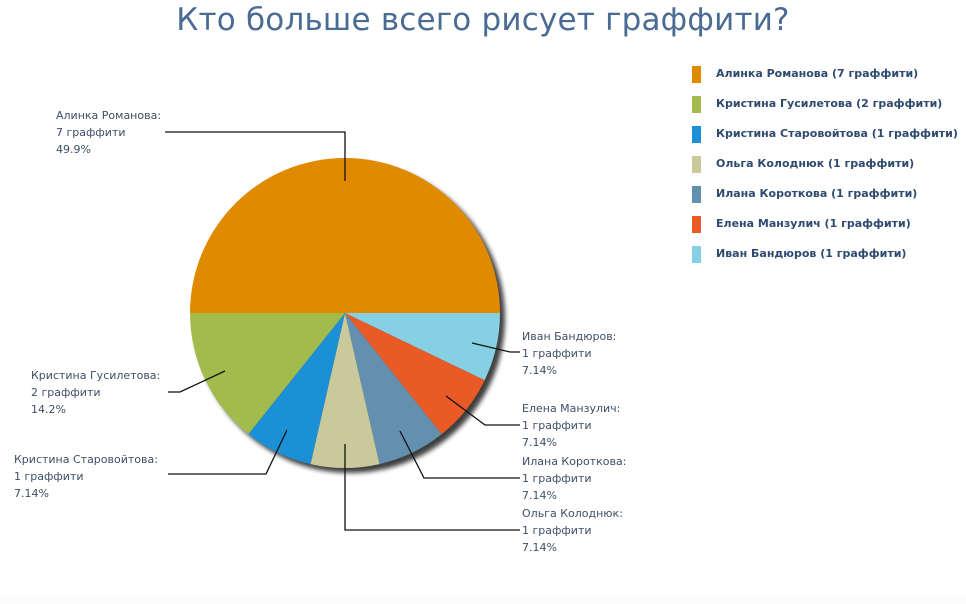  I want to click on chart-title: Кто больше всего рисует граффити?, so click(483, 20).